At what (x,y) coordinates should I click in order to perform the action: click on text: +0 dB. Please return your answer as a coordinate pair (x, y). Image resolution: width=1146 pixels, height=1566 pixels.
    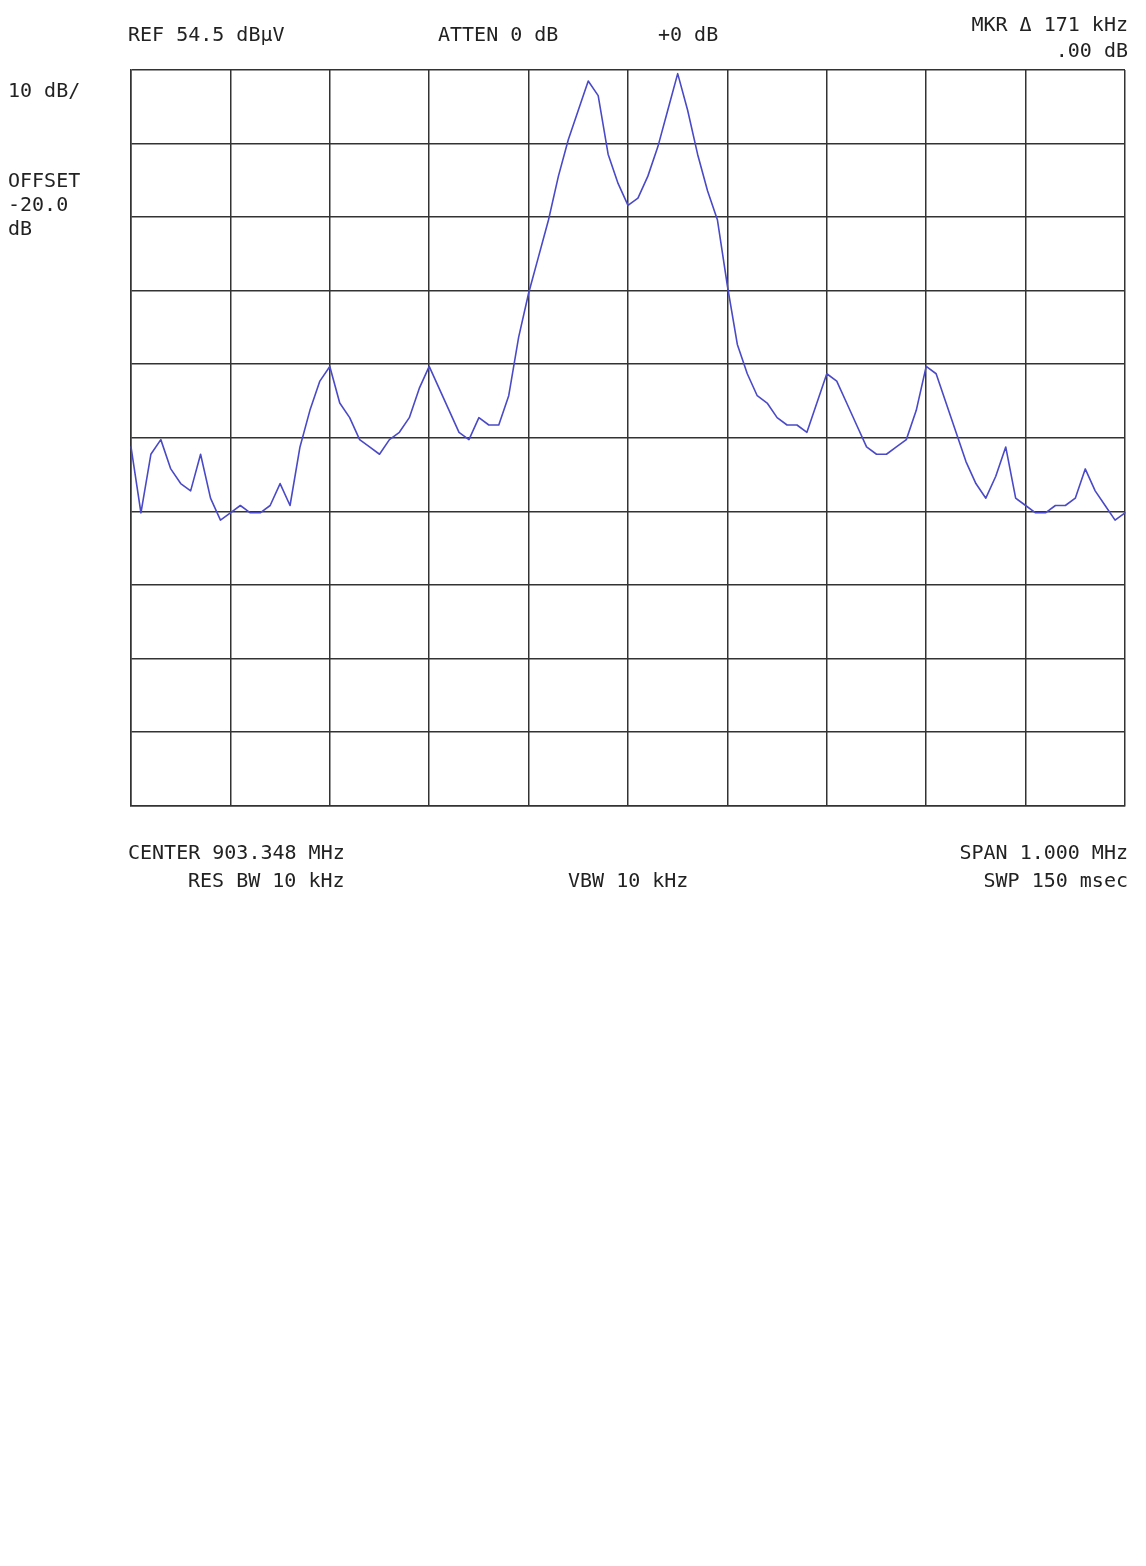
    Looking at the image, I should click on (688, 34).